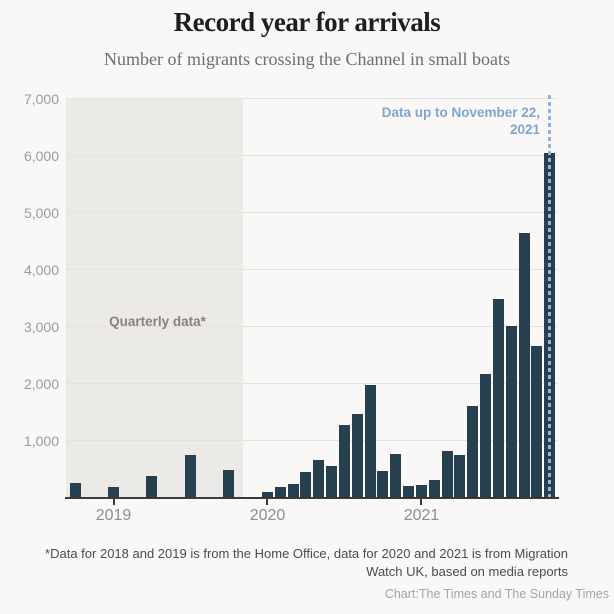 The width and height of the screenshot is (614, 614). I want to click on y-axis-label: 1,000, so click(41, 440).